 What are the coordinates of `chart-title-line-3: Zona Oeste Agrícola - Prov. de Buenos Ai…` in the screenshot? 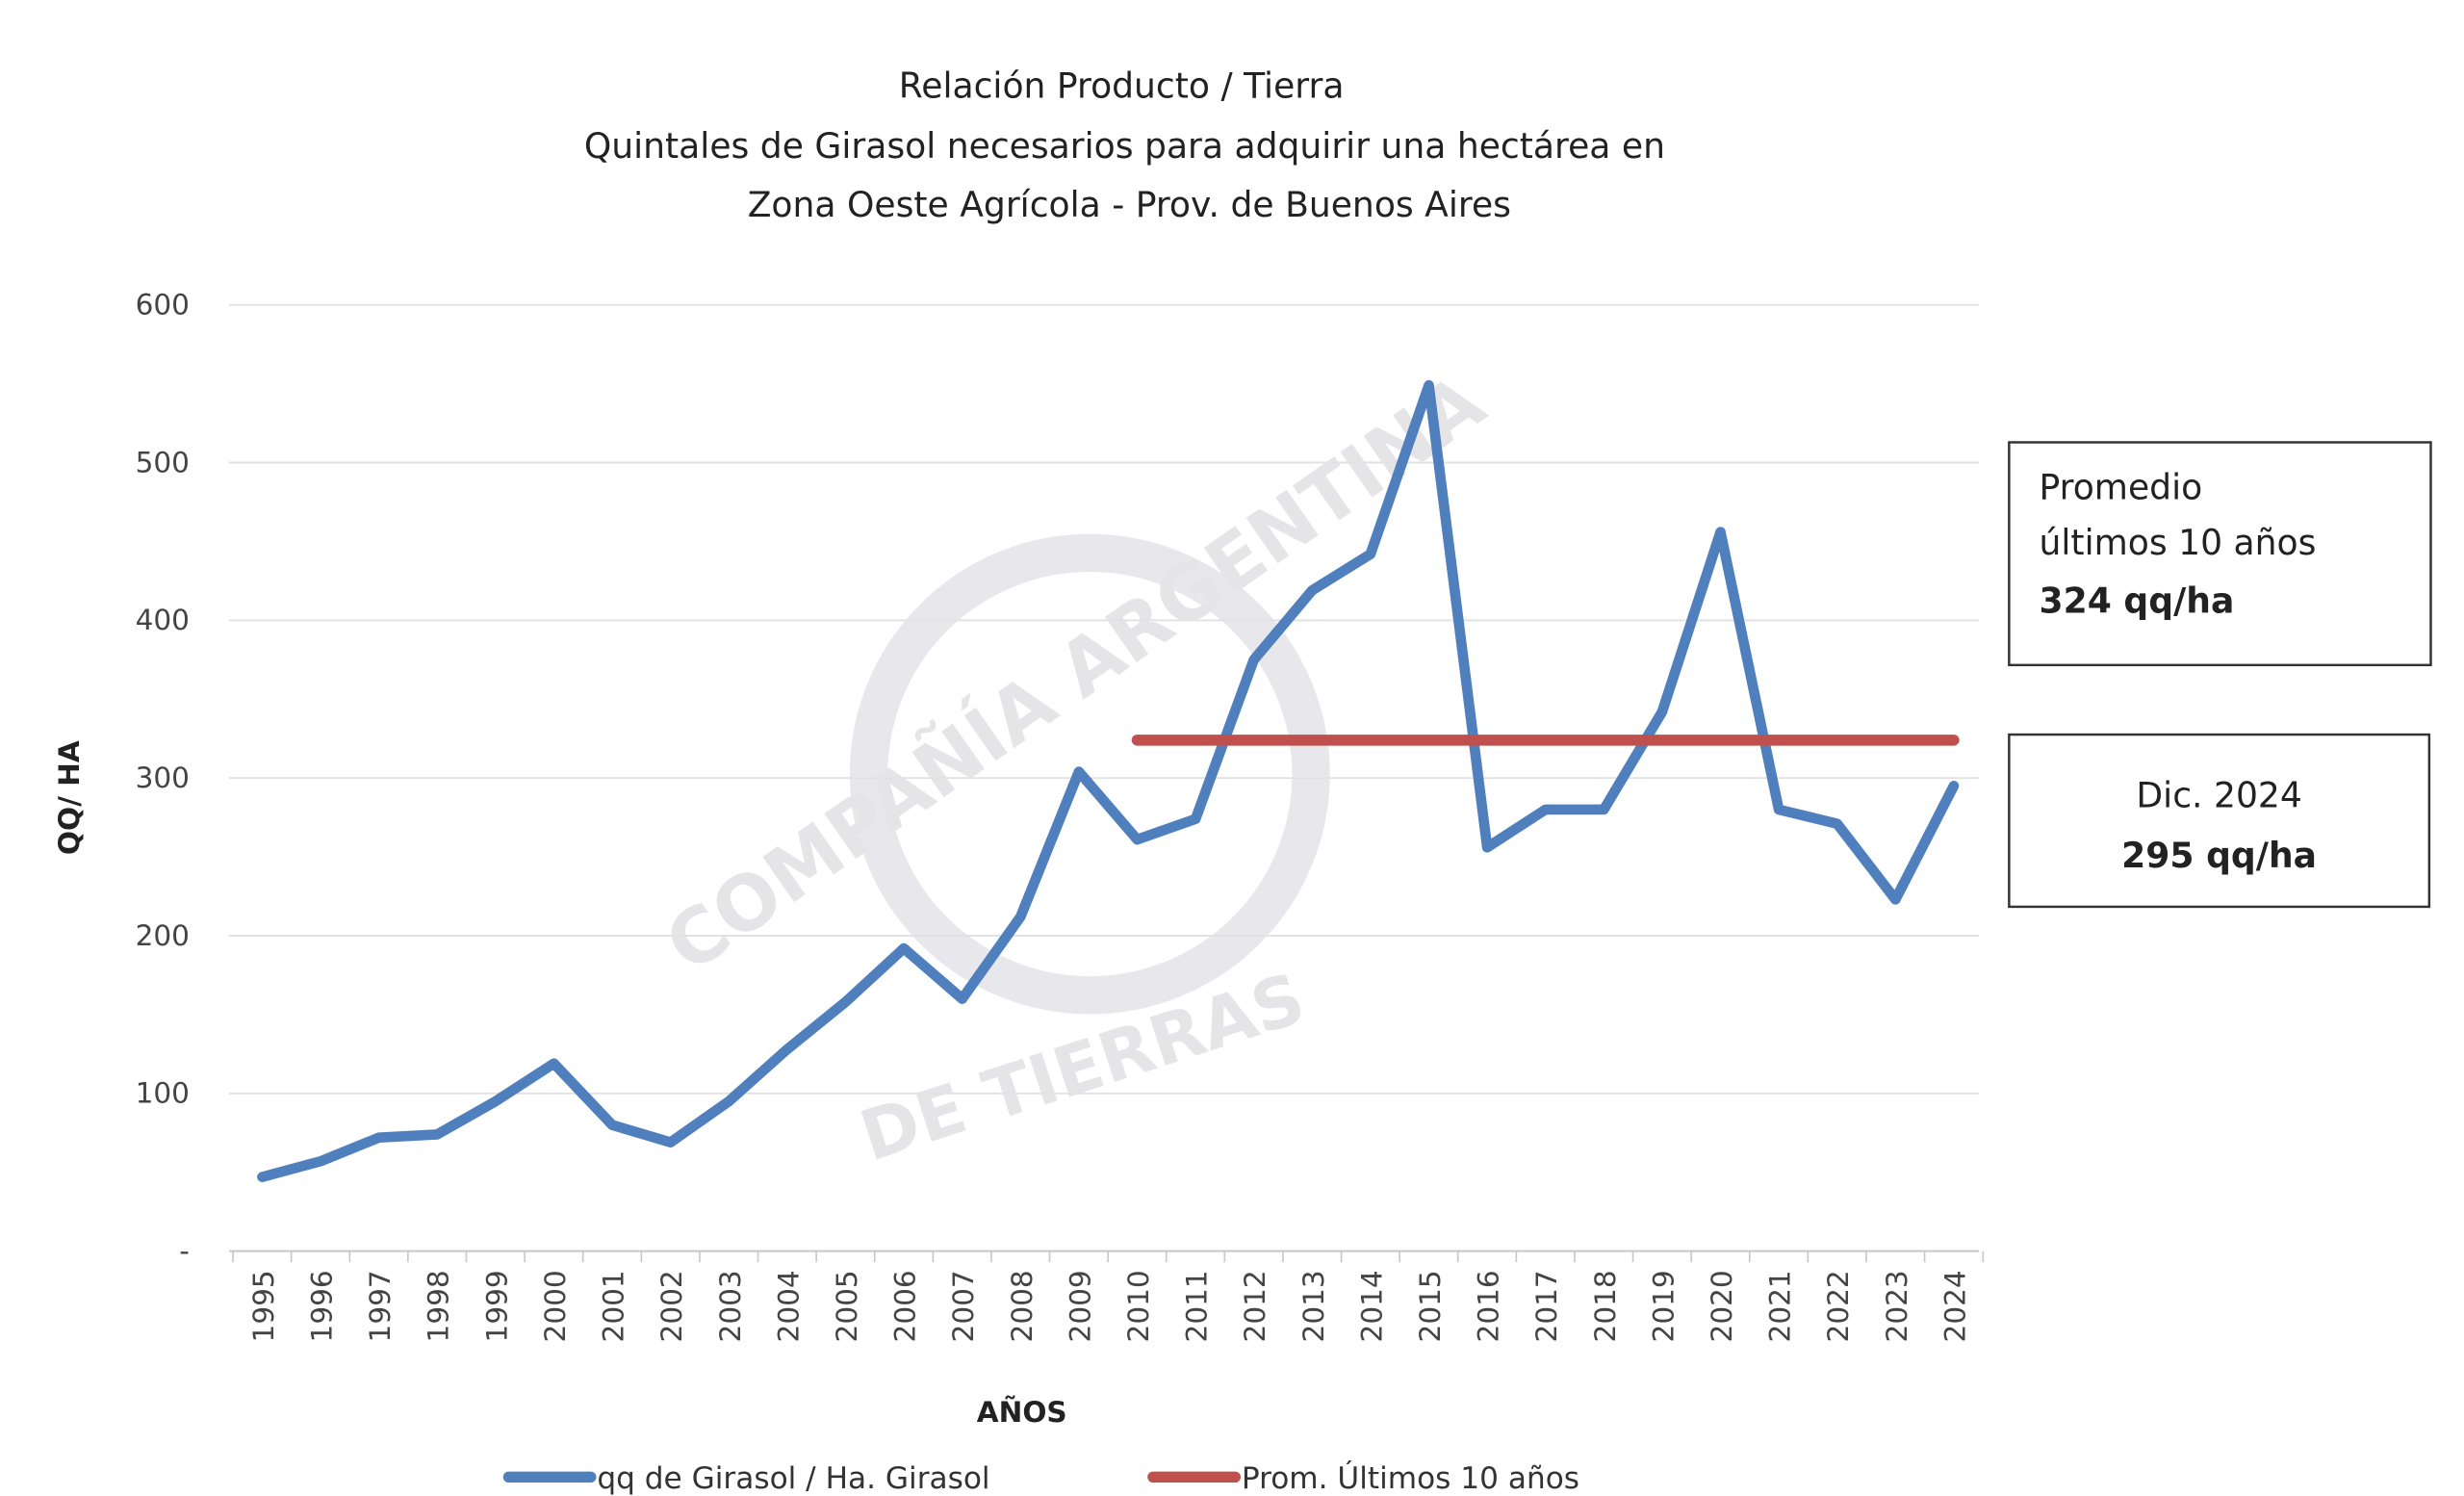 It's located at (1129, 204).